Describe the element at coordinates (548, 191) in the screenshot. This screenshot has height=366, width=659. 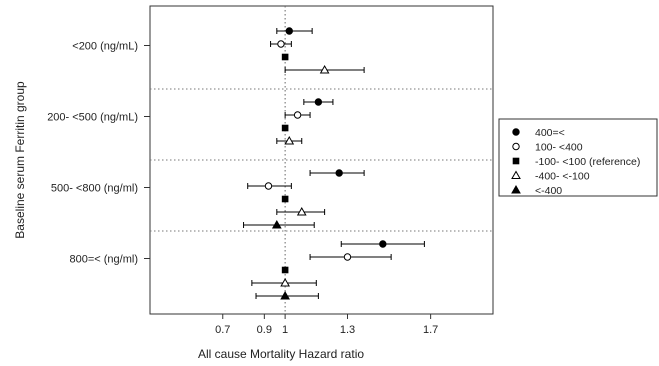
I see `legend-item-label: <-400` at that location.